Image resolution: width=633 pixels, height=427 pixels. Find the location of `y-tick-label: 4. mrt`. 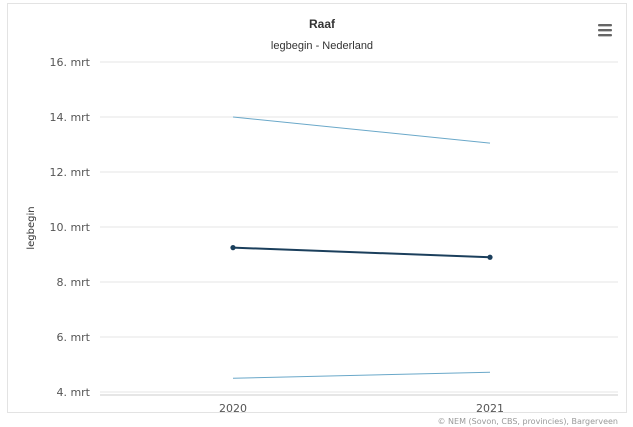

y-tick-label: 4. mrt is located at coordinates (73, 392).